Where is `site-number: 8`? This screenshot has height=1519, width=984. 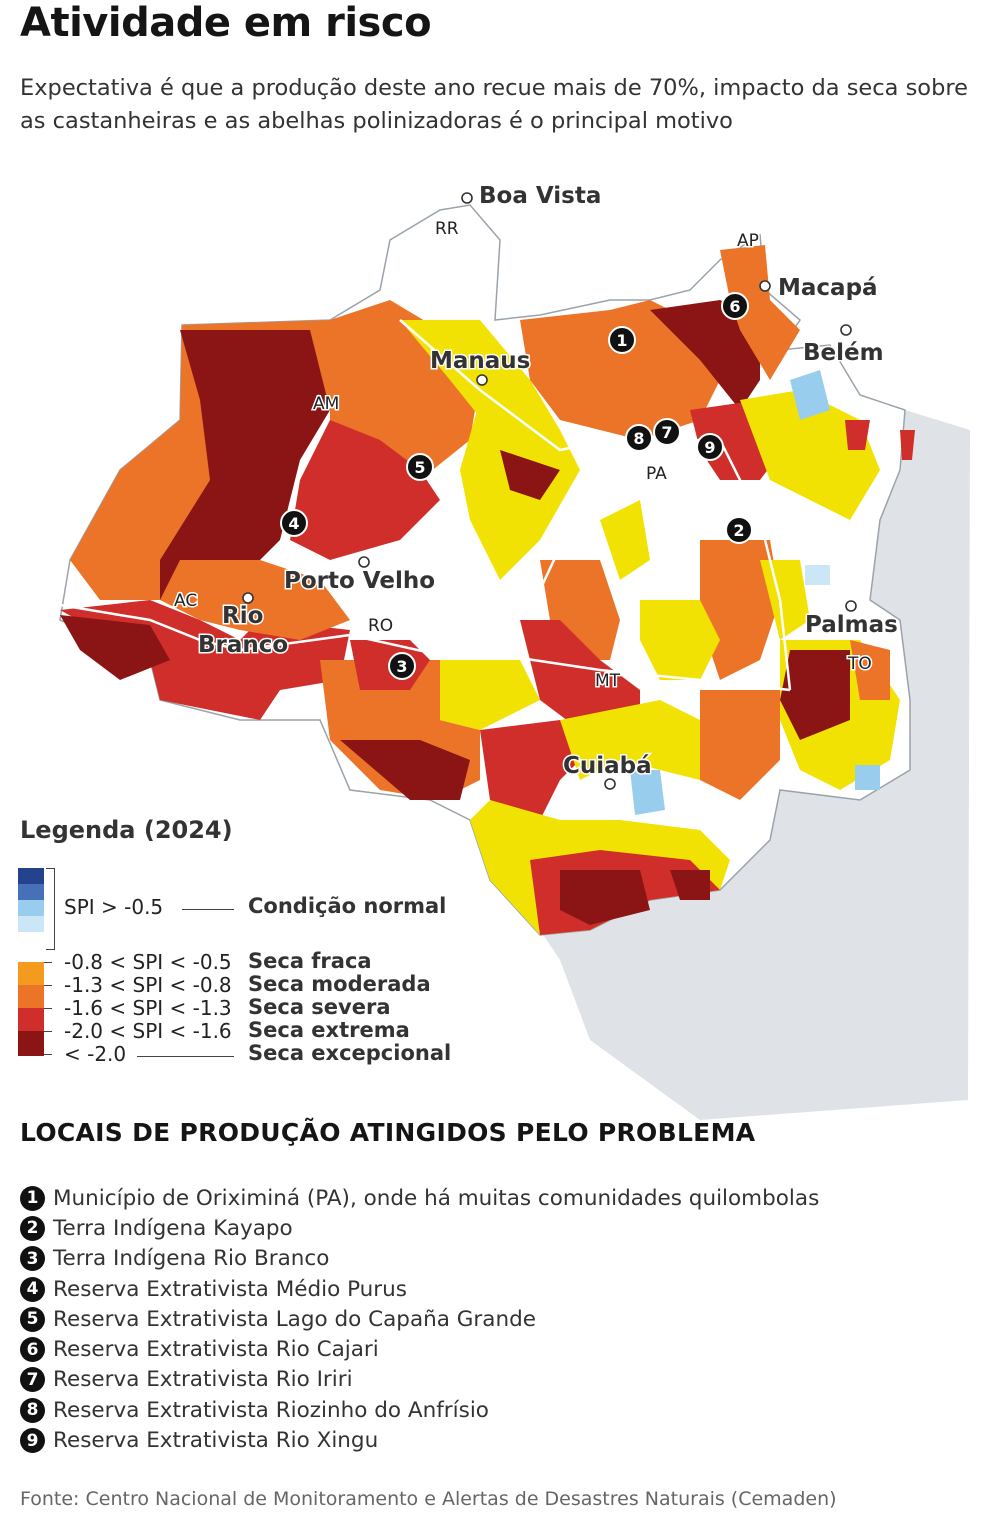 site-number: 8 is located at coordinates (32, 1410).